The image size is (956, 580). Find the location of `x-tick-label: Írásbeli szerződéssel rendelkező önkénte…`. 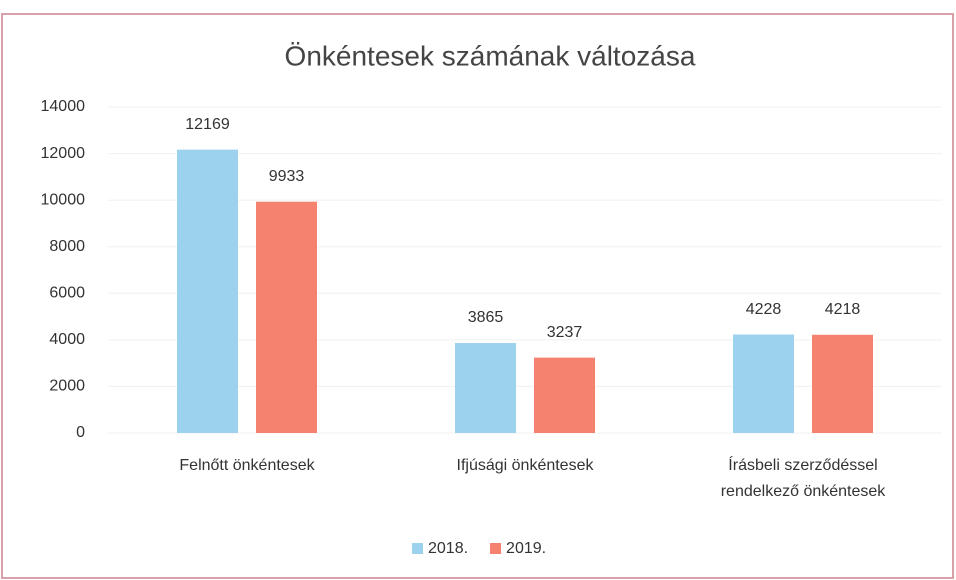

x-tick-label: Írásbeli szerződéssel rendelkező önkénte… is located at coordinates (803, 478).